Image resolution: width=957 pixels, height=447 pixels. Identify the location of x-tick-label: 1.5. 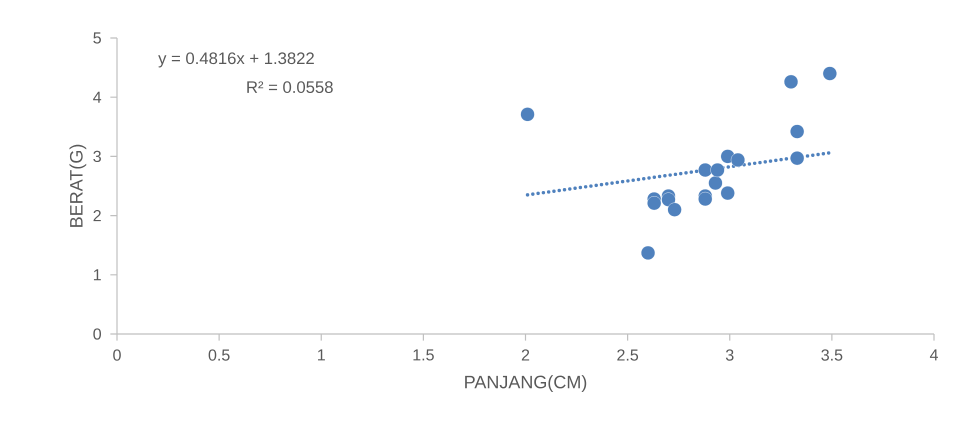
(423, 355).